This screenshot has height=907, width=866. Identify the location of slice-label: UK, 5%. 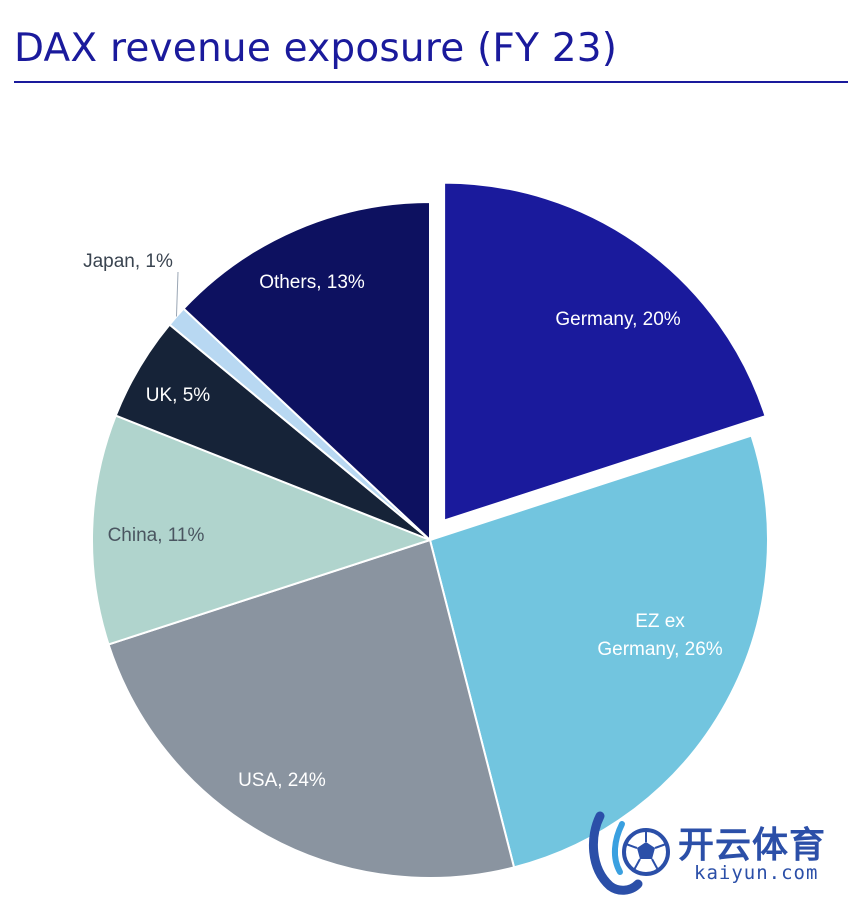
(178, 395).